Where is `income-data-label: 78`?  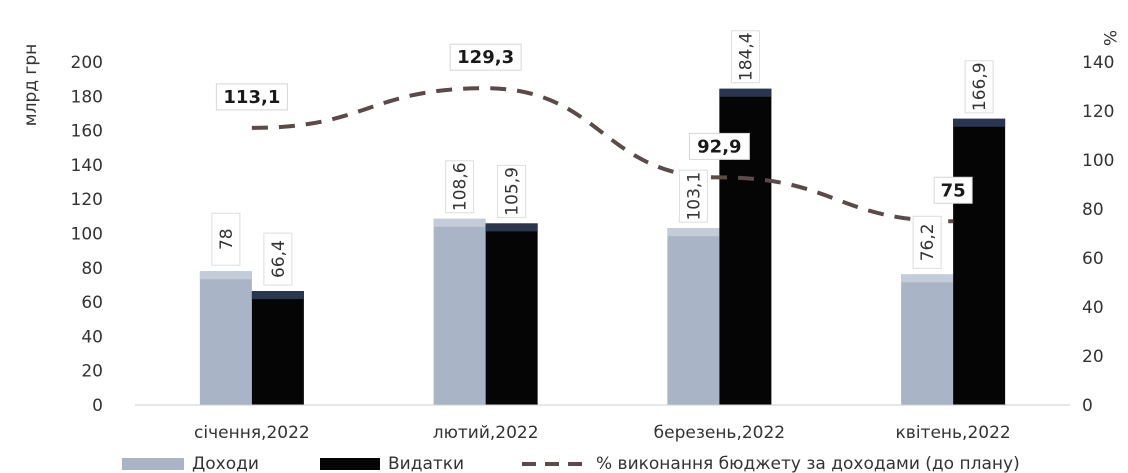
income-data-label: 78 is located at coordinates (227, 239).